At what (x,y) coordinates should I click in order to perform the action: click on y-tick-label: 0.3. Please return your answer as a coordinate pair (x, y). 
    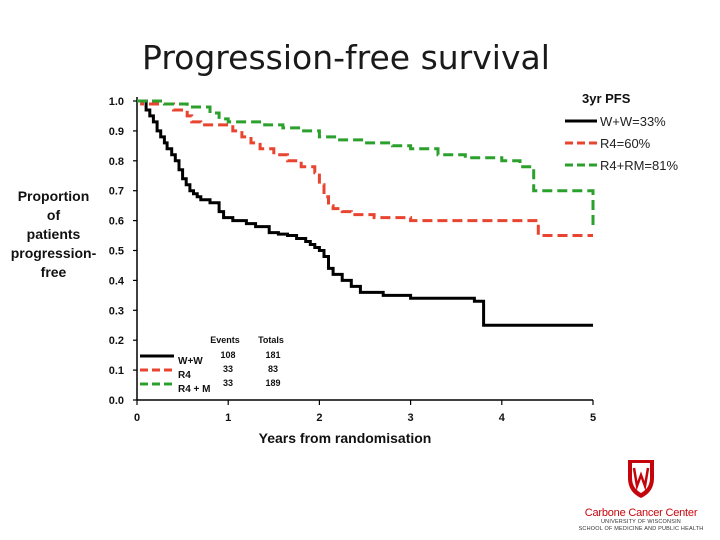
    Looking at the image, I should click on (116, 311).